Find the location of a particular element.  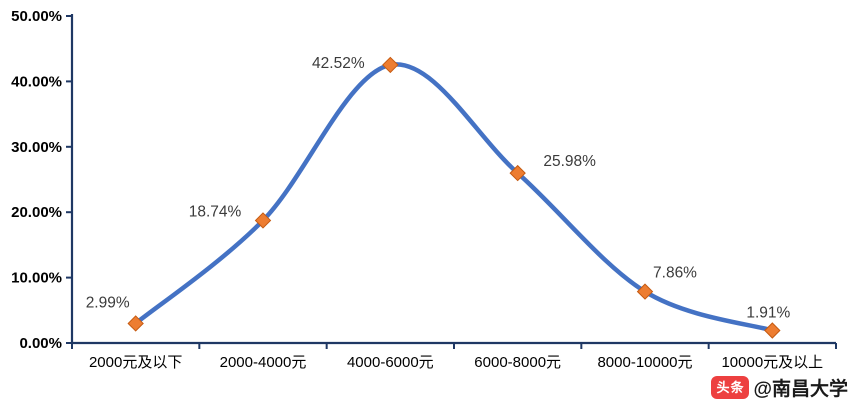

watermark: 头条 @南昌大学 is located at coordinates (779, 387).